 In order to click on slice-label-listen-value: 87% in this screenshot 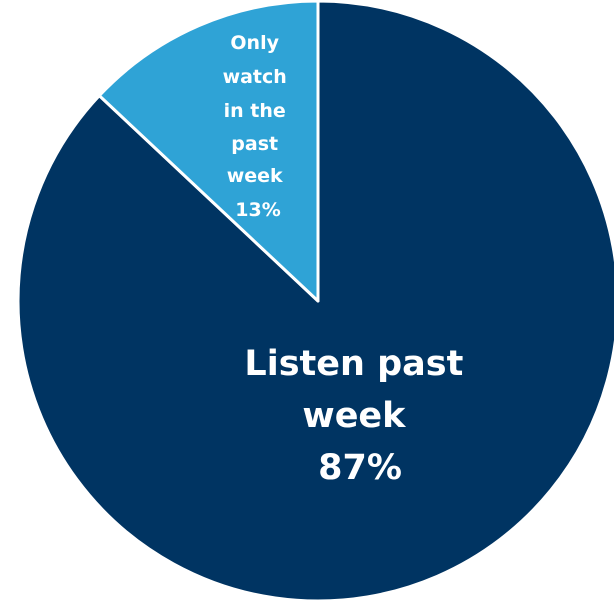, I will do `click(360, 468)`.